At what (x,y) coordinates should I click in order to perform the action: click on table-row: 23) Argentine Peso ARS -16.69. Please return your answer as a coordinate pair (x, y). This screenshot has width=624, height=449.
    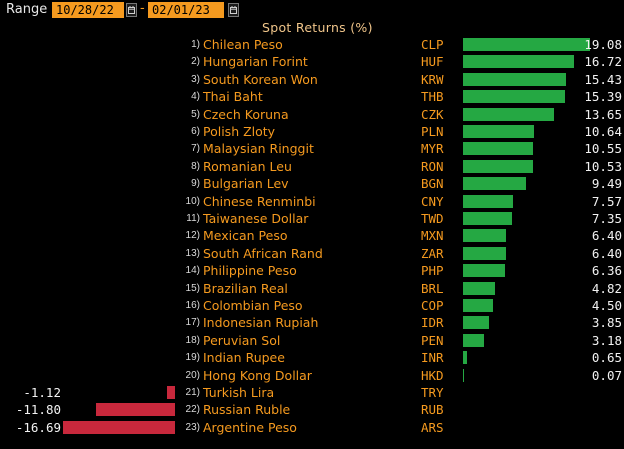
    Looking at the image, I should click on (312, 427).